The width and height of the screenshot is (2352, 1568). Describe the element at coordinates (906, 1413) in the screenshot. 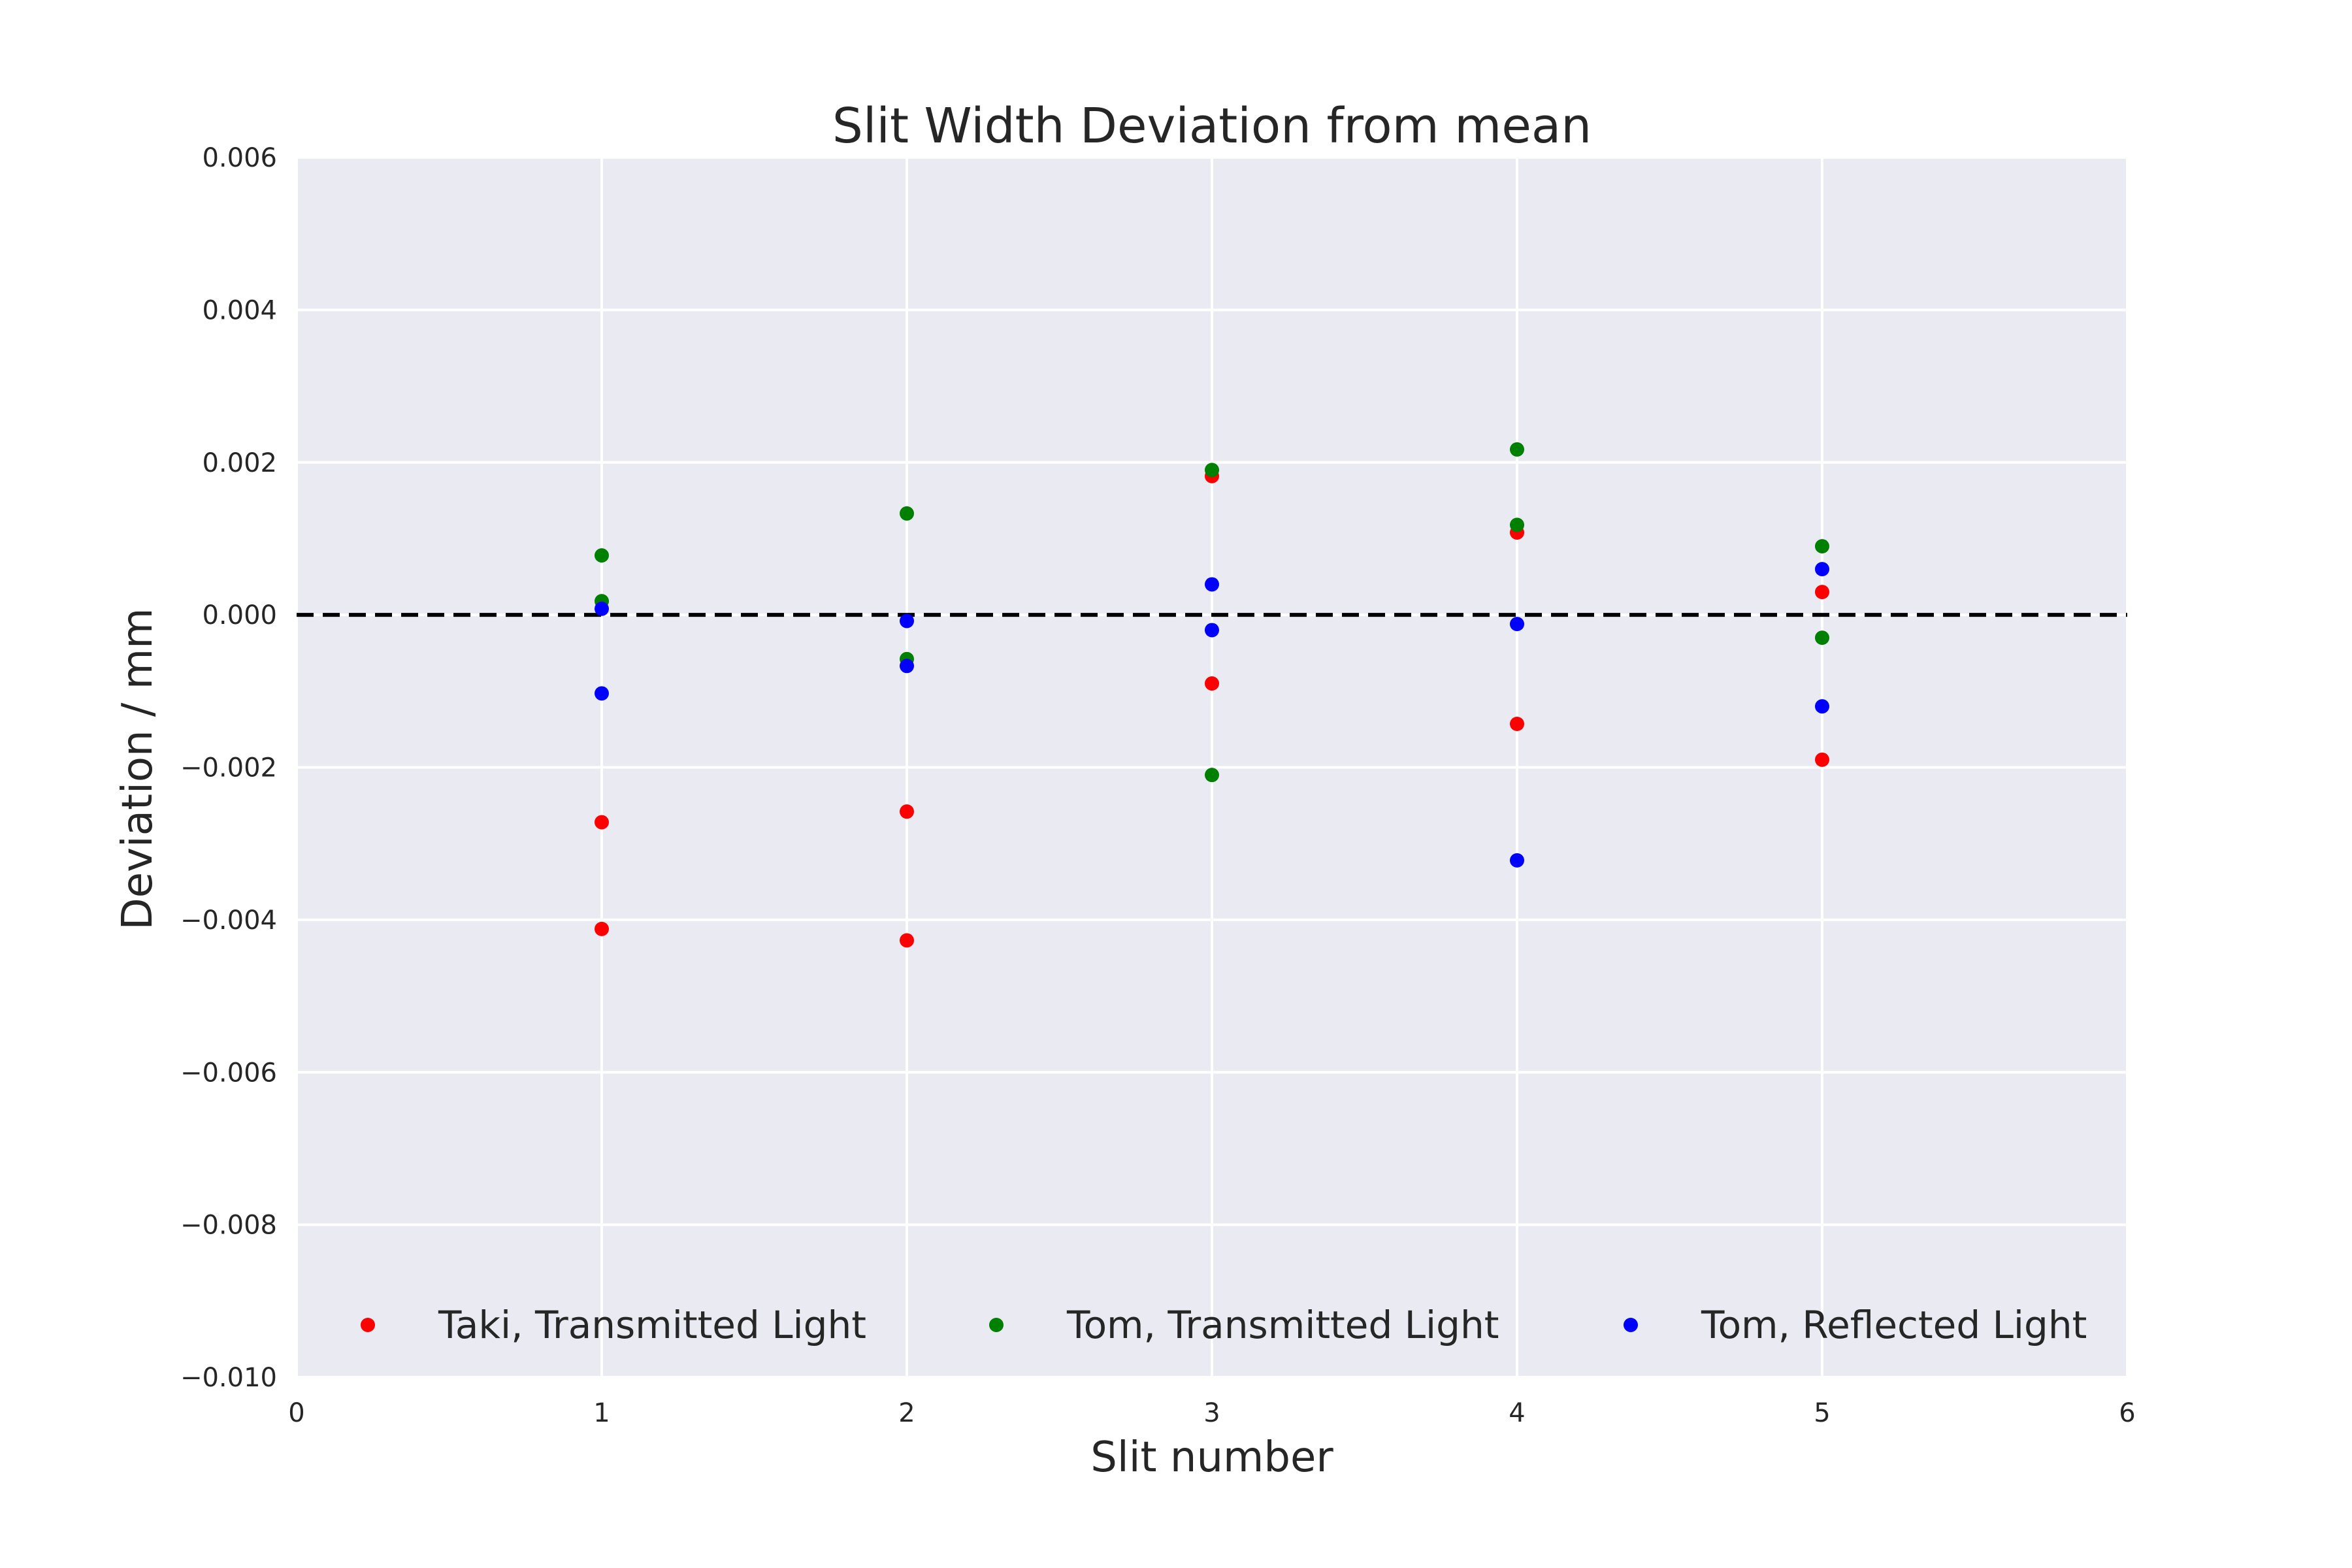

I see `x-tick-label: 2` at that location.